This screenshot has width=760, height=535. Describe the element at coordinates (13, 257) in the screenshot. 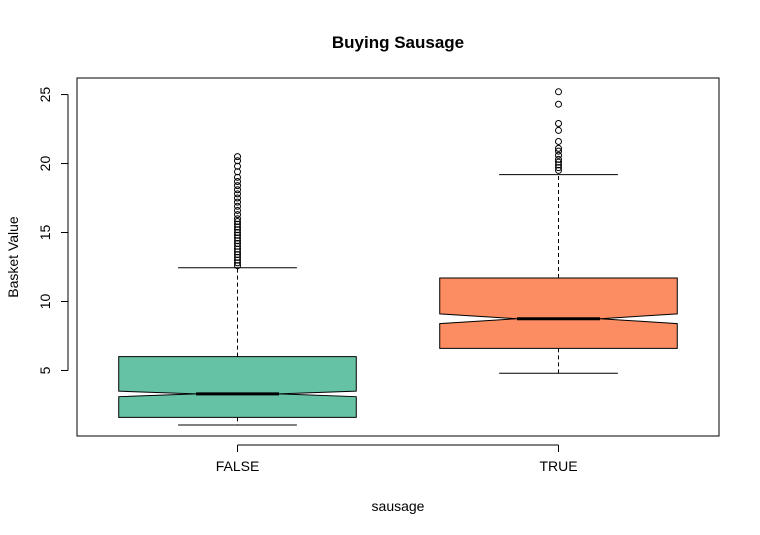

I see `y-axis-label: Basket Value` at that location.